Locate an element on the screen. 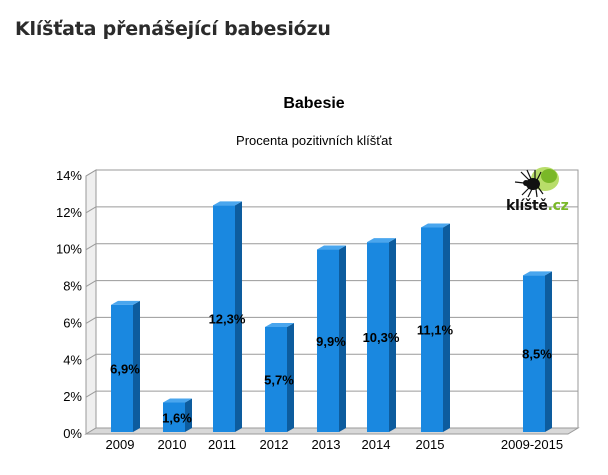 This screenshot has height=475, width=608. x-tick-label: 2009 is located at coordinates (120, 444).